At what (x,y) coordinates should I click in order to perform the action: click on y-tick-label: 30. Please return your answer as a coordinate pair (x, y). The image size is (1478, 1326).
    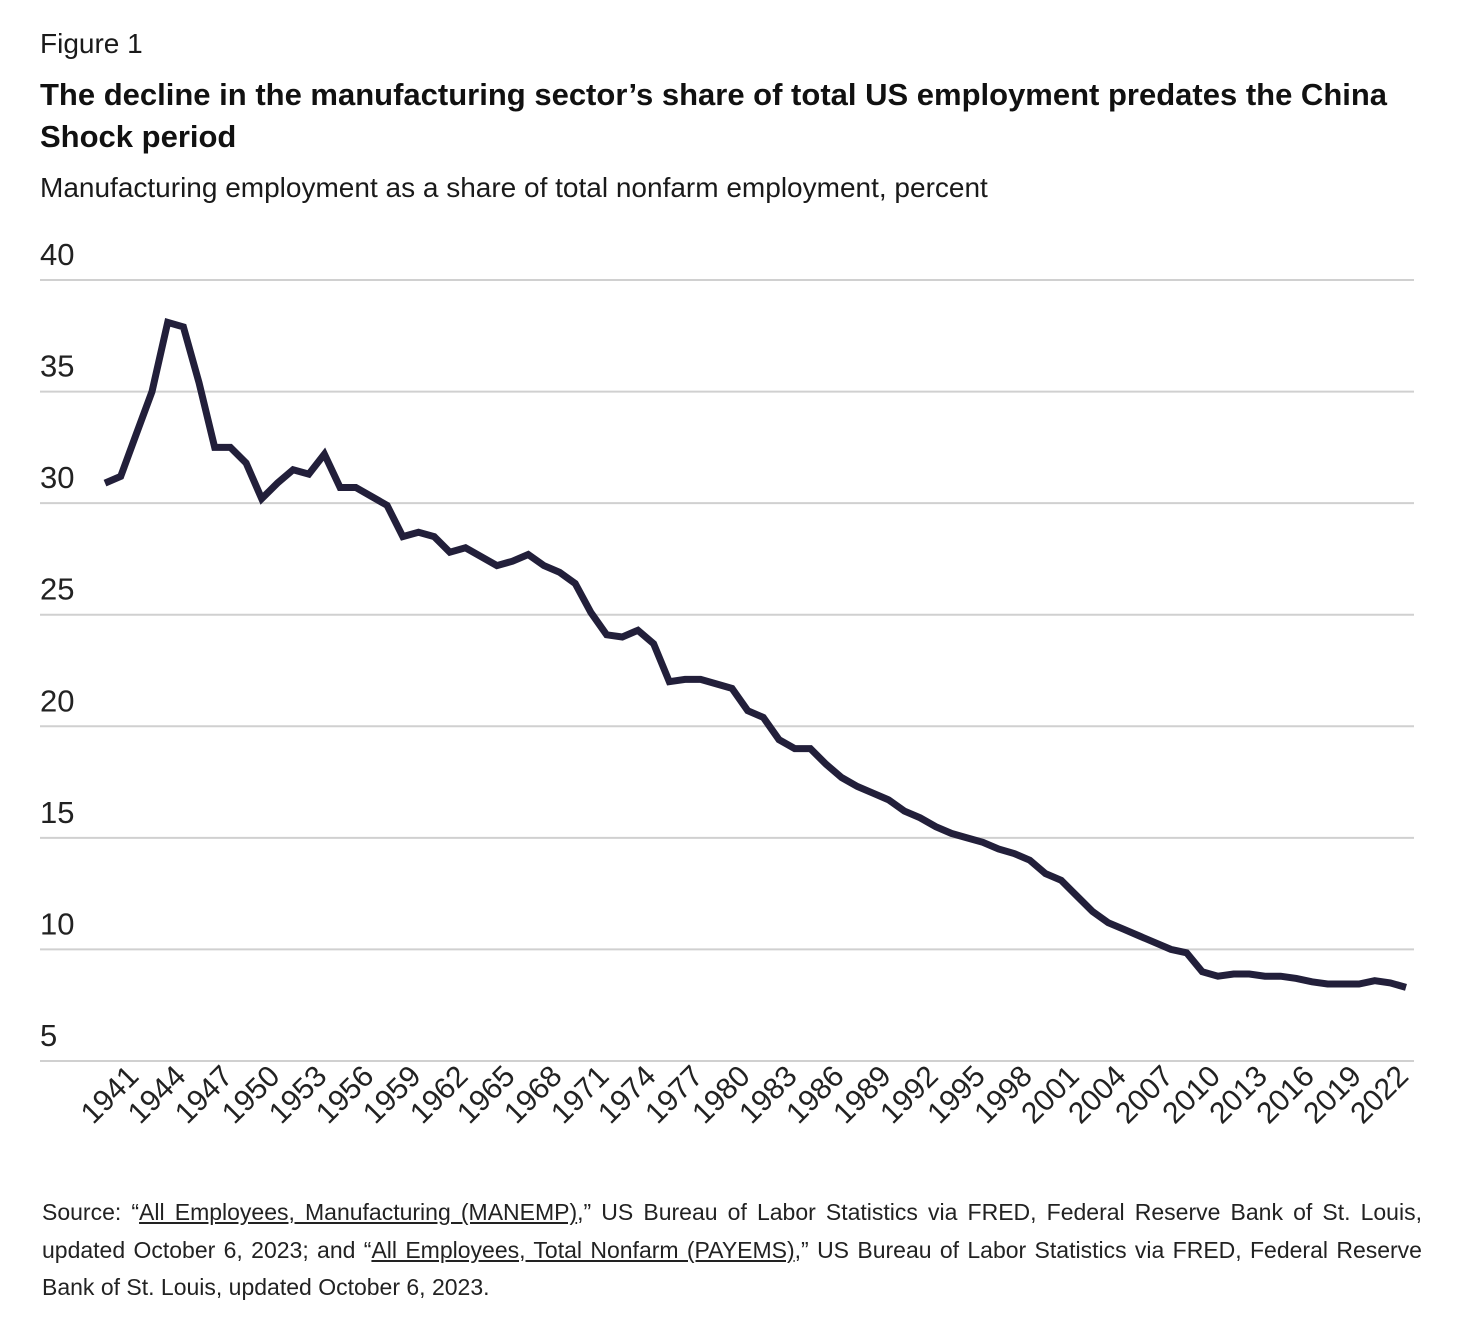
    Looking at the image, I should click on (57, 477).